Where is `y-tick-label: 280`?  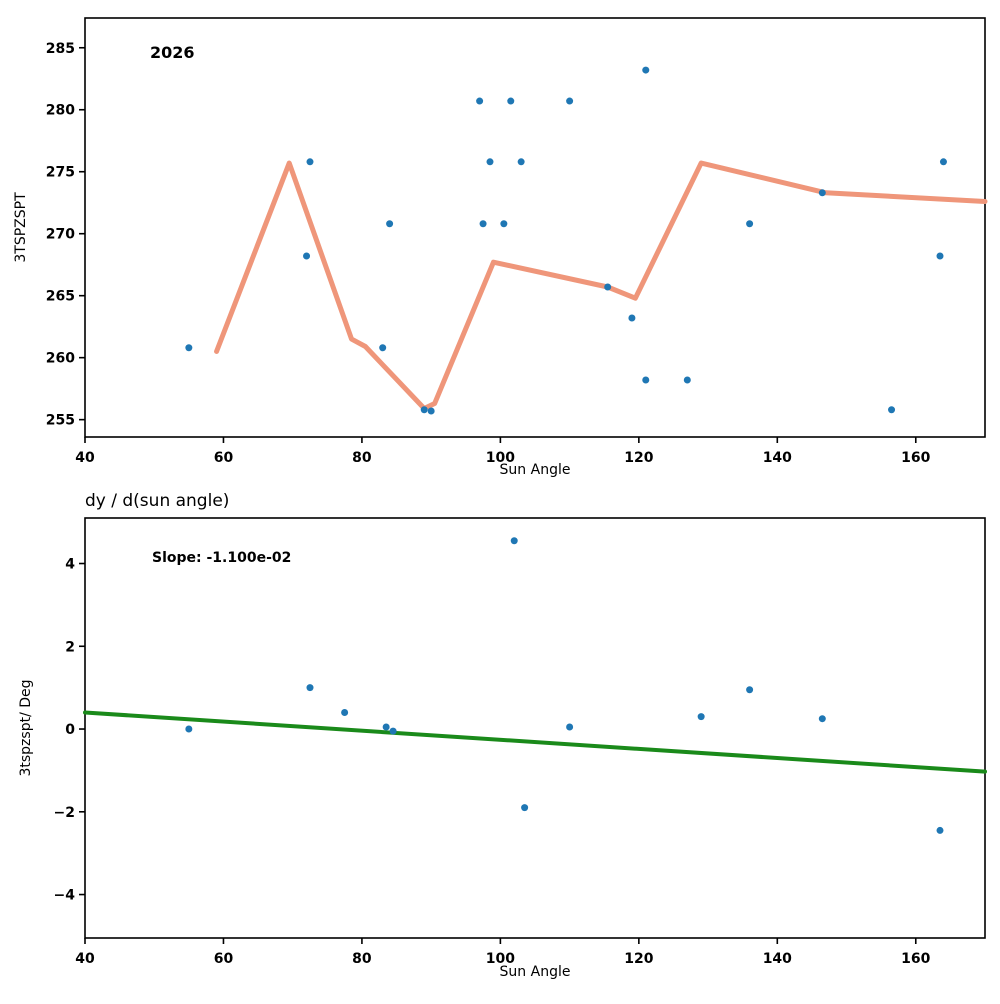
y-tick-label: 280 is located at coordinates (60, 111).